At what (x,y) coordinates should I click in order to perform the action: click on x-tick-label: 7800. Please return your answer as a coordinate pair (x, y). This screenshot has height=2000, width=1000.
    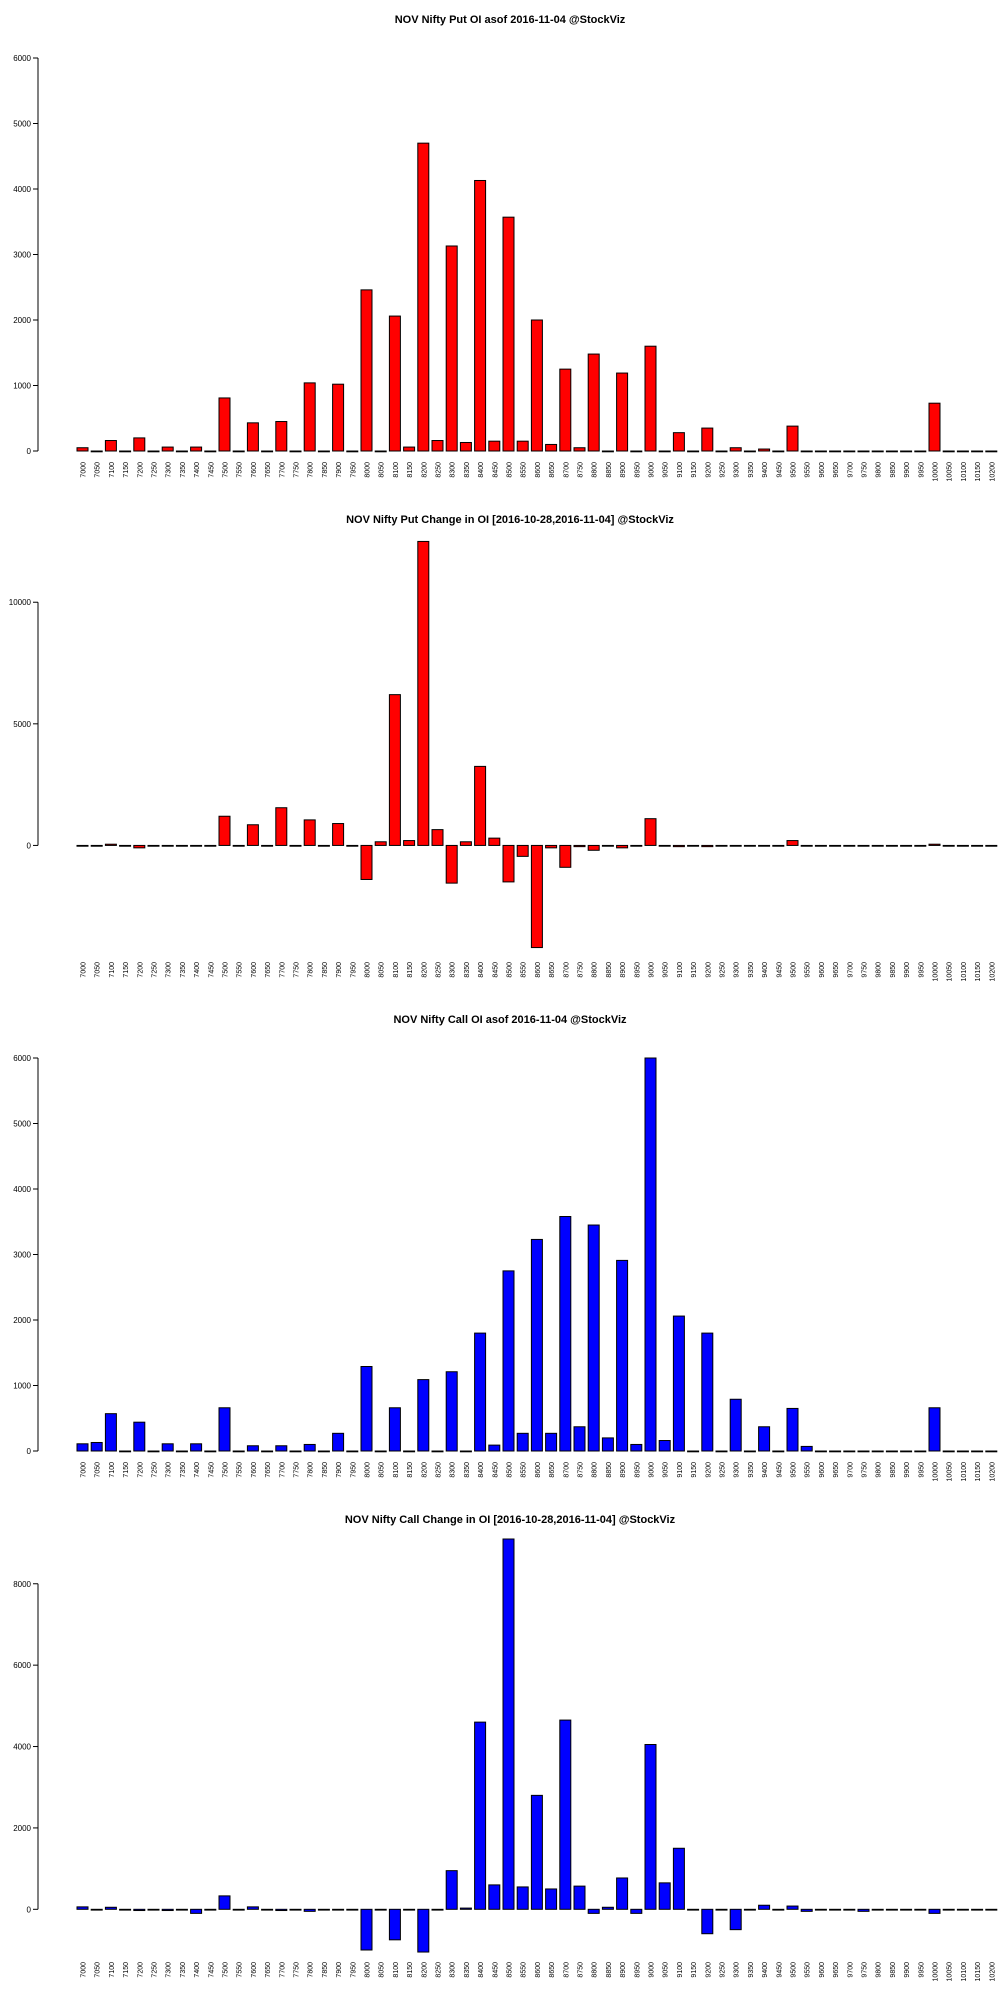
    Looking at the image, I should click on (311, 970).